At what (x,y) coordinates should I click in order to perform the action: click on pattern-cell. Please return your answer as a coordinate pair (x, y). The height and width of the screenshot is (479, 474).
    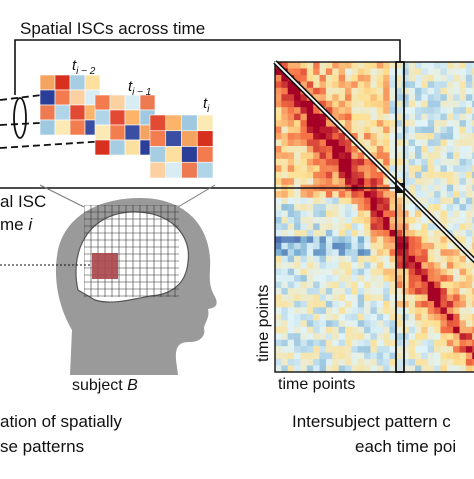
    Looking at the image, I should click on (92, 82).